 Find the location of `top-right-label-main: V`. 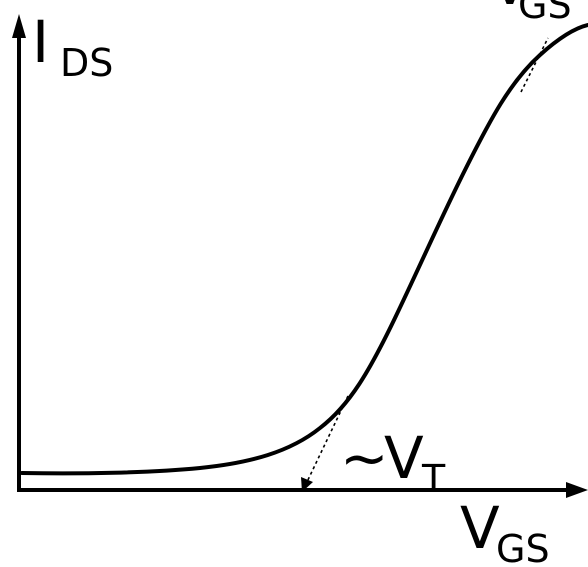

top-right-label-main: V is located at coordinates (510, 9).